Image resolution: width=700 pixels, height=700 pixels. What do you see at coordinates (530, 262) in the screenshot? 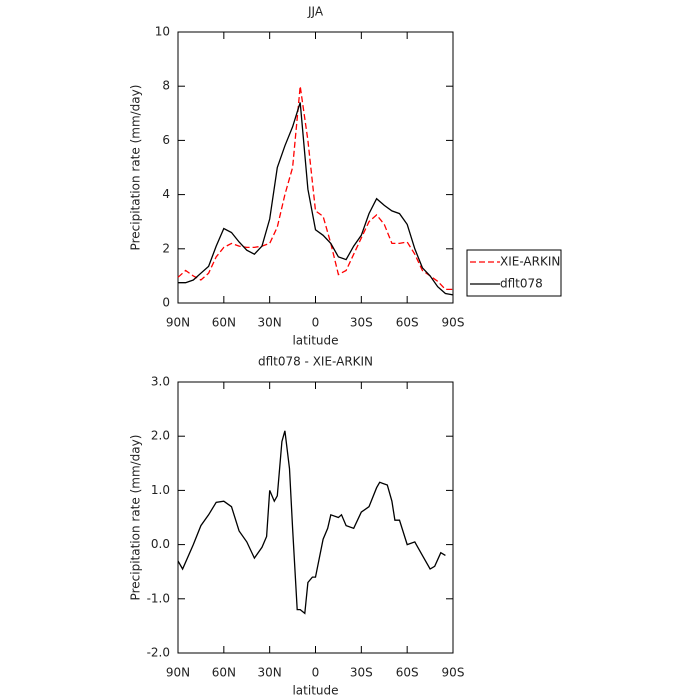
I see `legend-label: XIE-ARKIN` at bounding box center [530, 262].